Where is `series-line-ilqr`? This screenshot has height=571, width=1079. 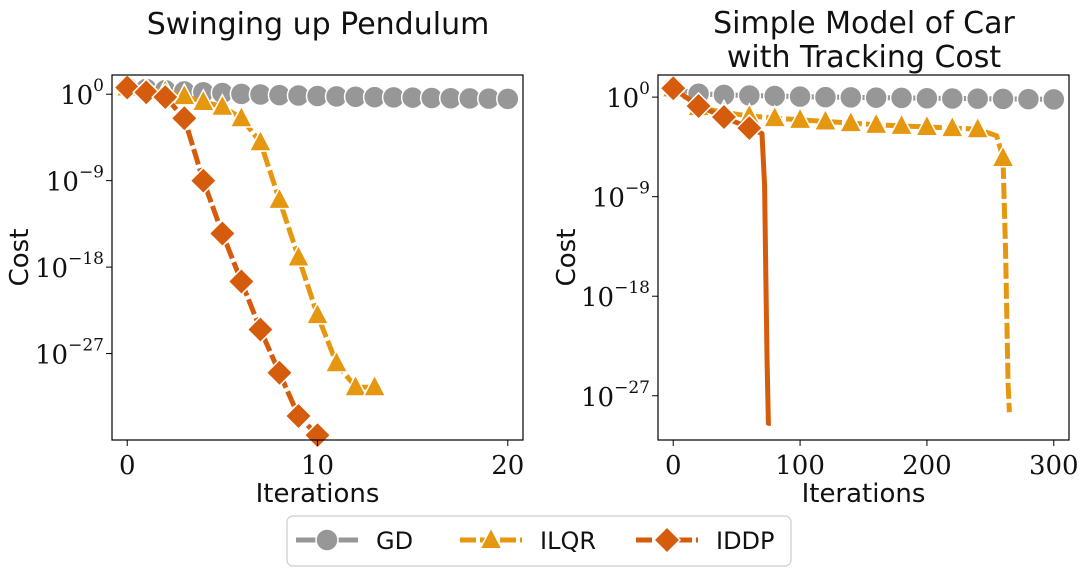 series-line-ilqr is located at coordinates (250, 237).